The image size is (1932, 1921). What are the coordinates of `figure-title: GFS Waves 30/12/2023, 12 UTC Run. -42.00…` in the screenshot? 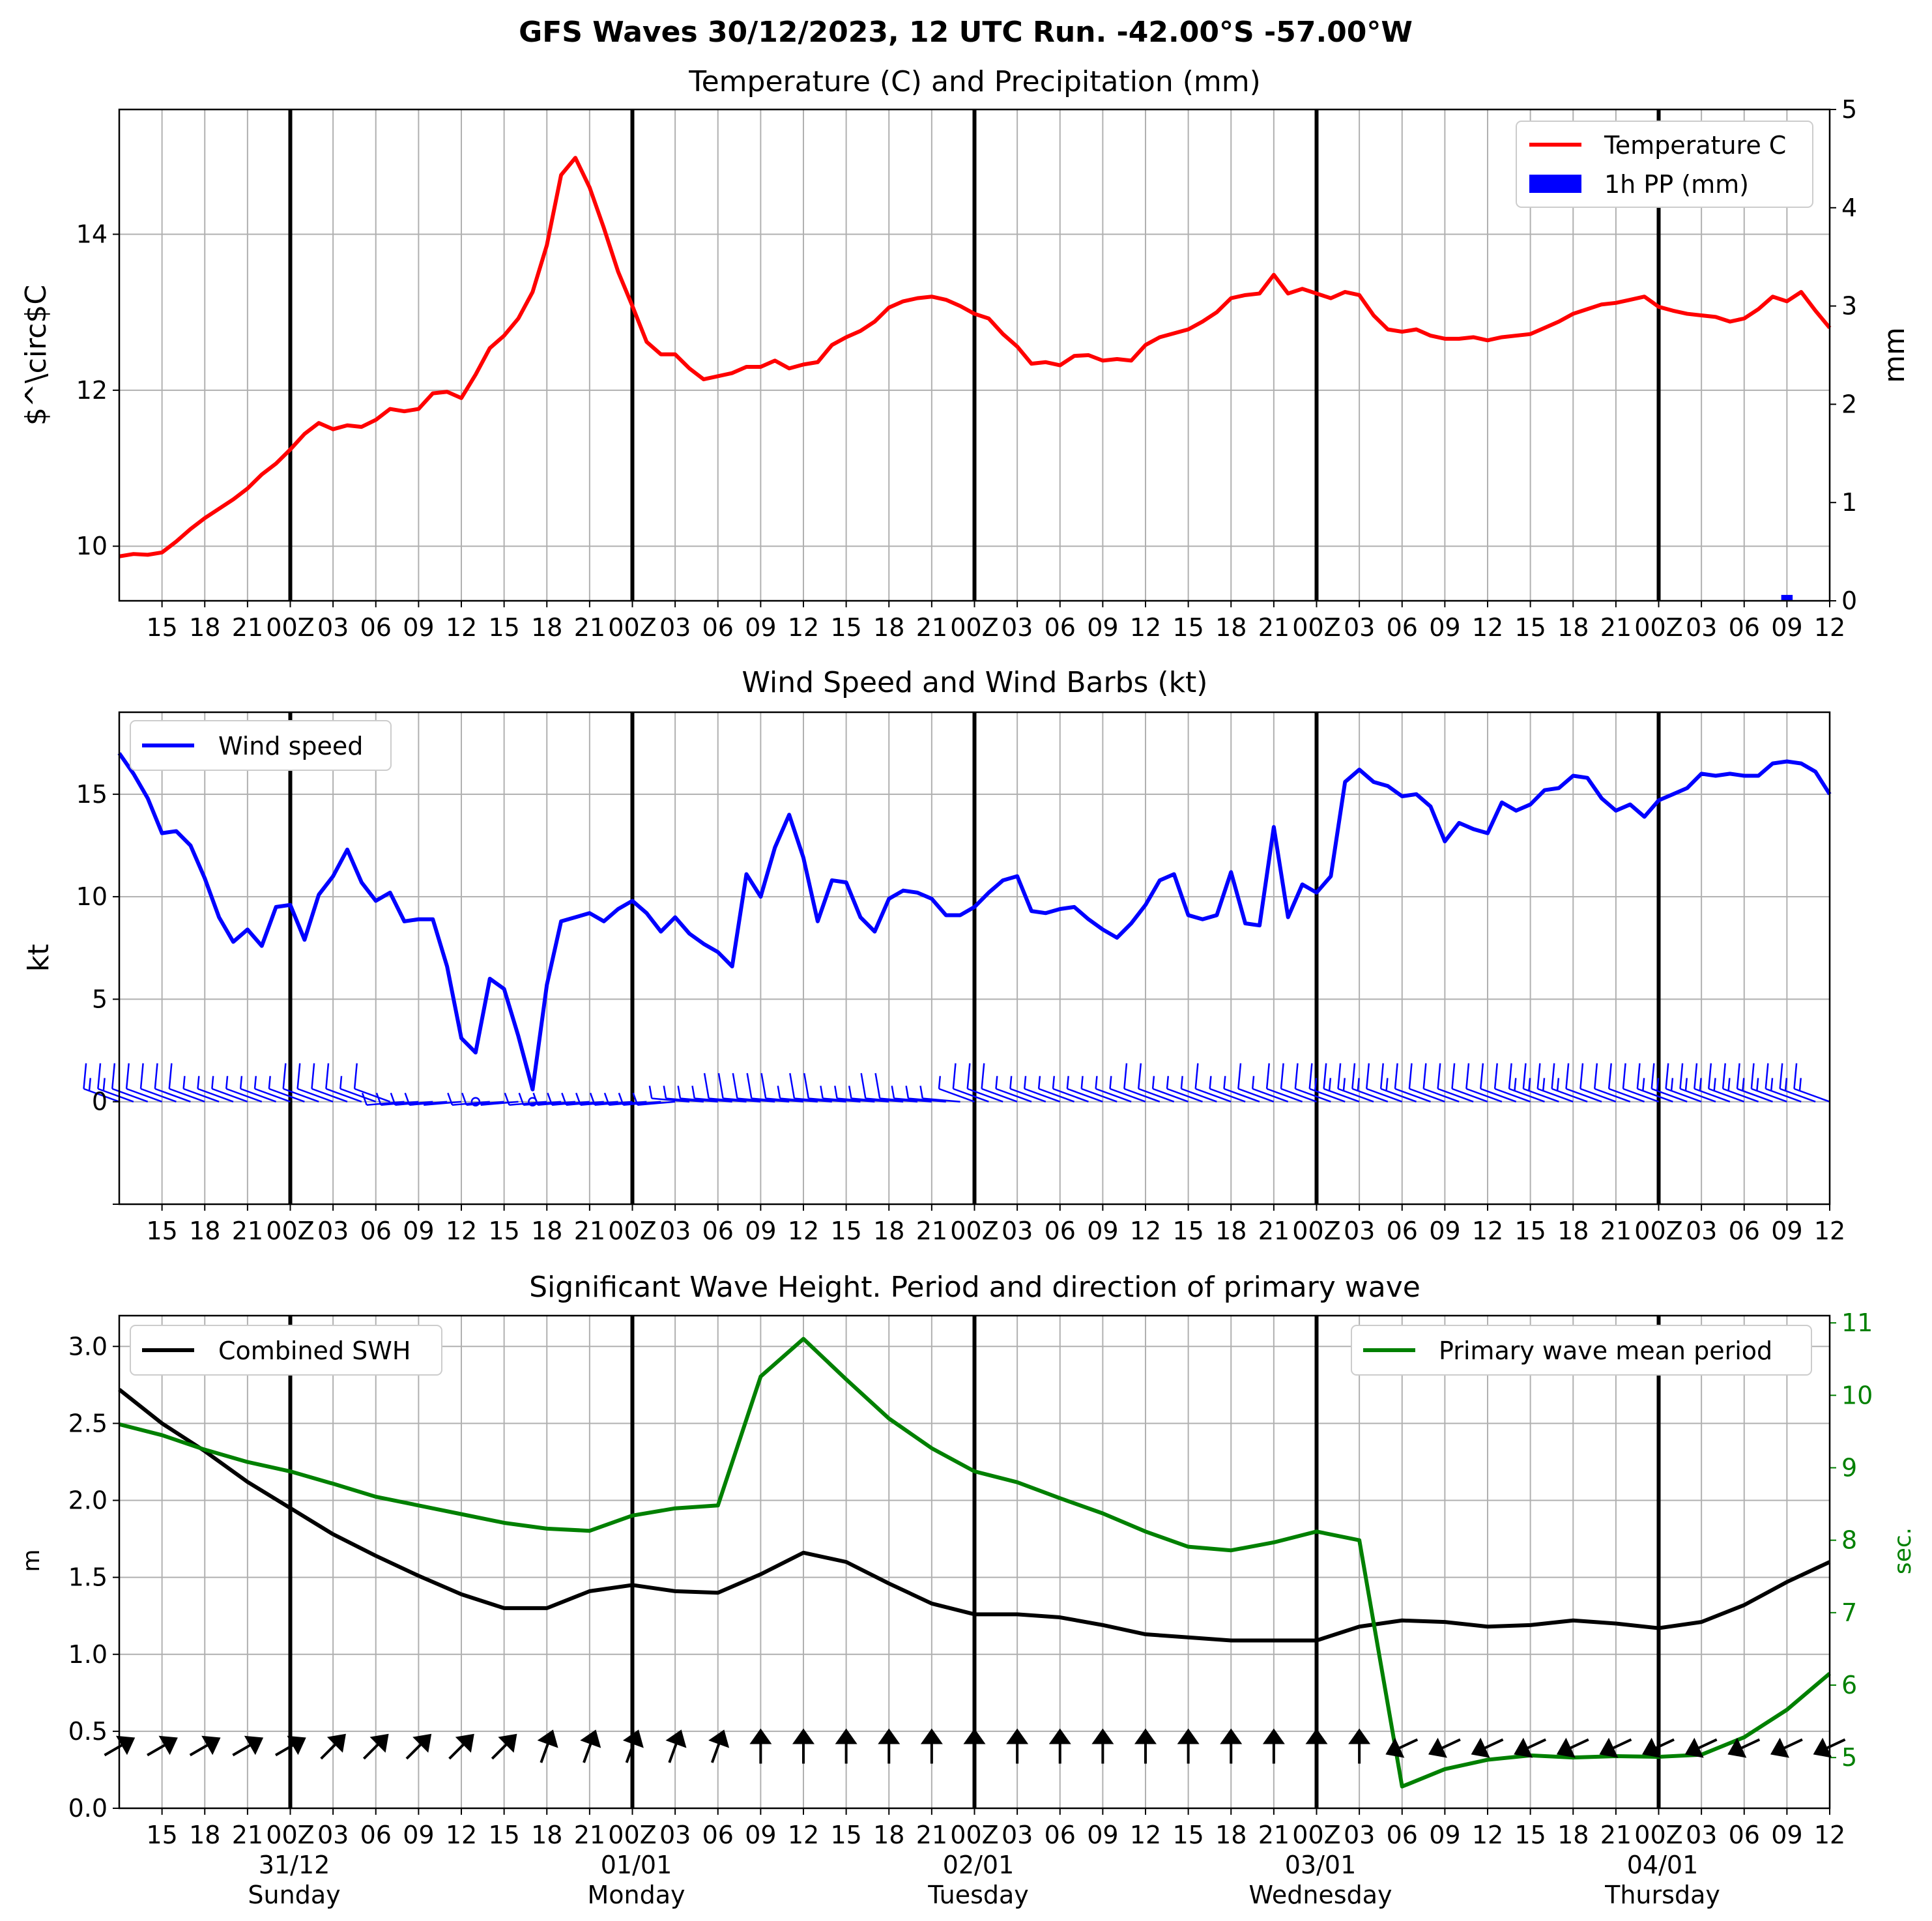 It's located at (966, 32).